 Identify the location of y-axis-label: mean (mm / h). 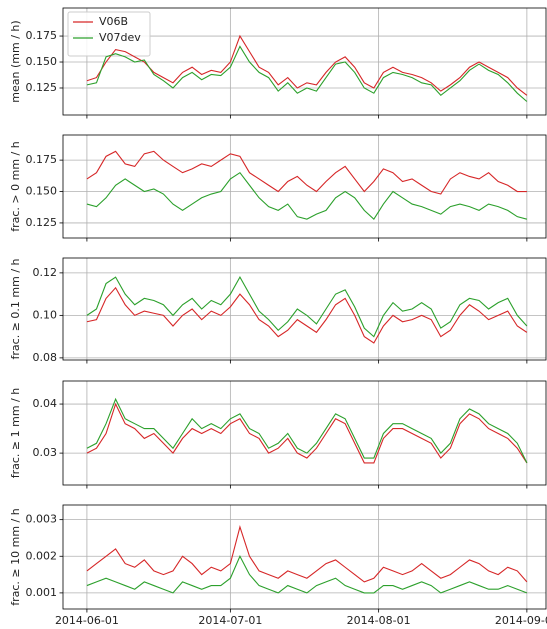
(15, 61).